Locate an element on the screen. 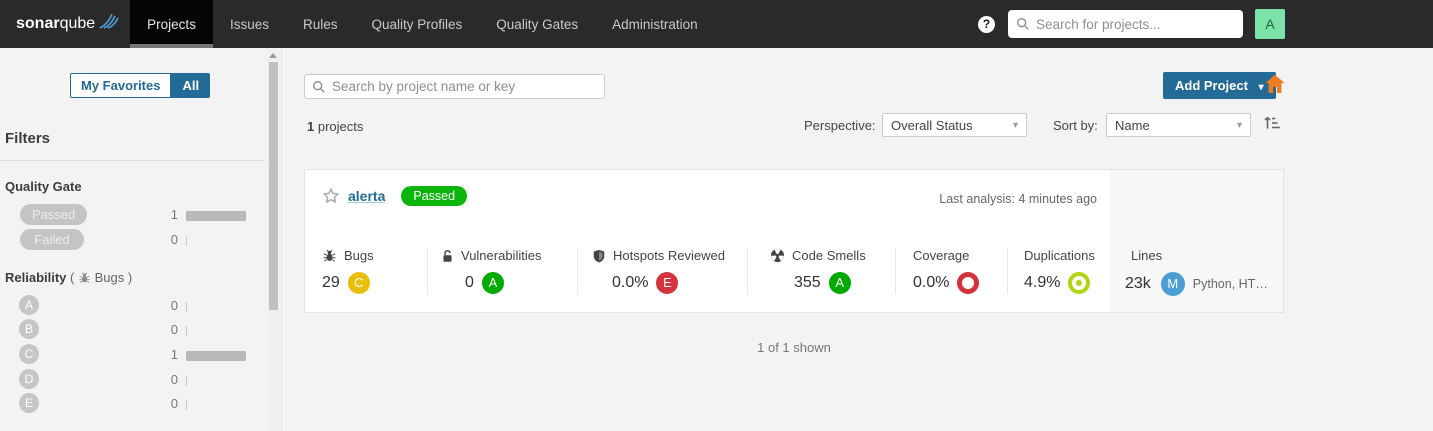  bugs-label: Bugs is located at coordinates (359, 255).